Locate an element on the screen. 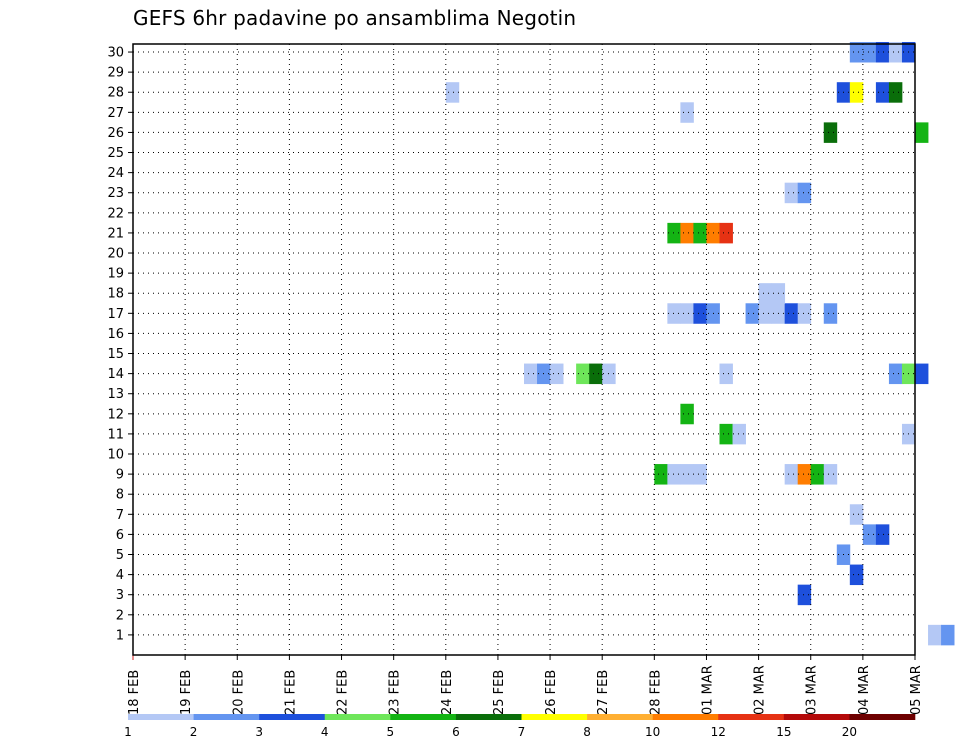  x-tick-label: 03 MAR is located at coordinates (812, 690).